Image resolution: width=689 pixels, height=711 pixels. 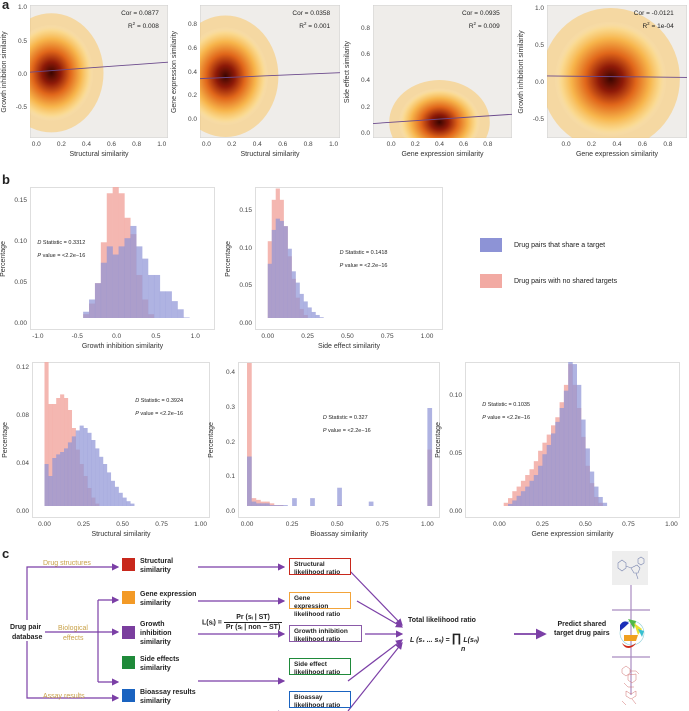 What do you see at coordinates (442, 620) in the screenshot?
I see `total-likelihood-title: Total likelihood ratio` at bounding box center [442, 620].